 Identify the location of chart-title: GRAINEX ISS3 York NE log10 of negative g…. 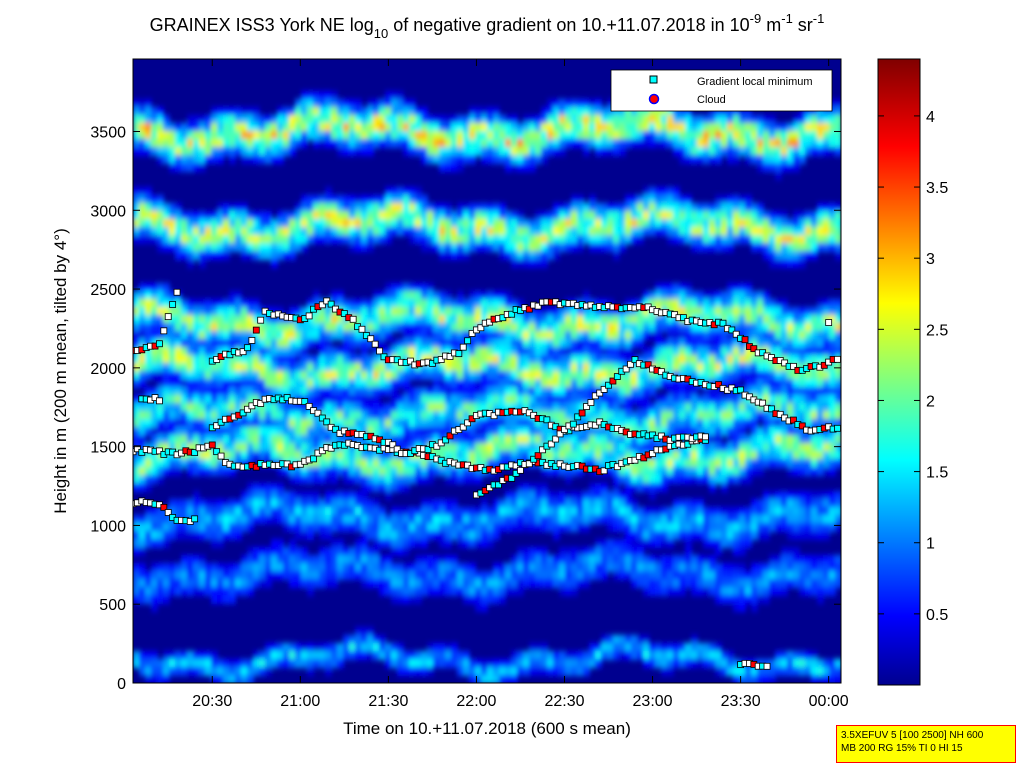
(487, 26).